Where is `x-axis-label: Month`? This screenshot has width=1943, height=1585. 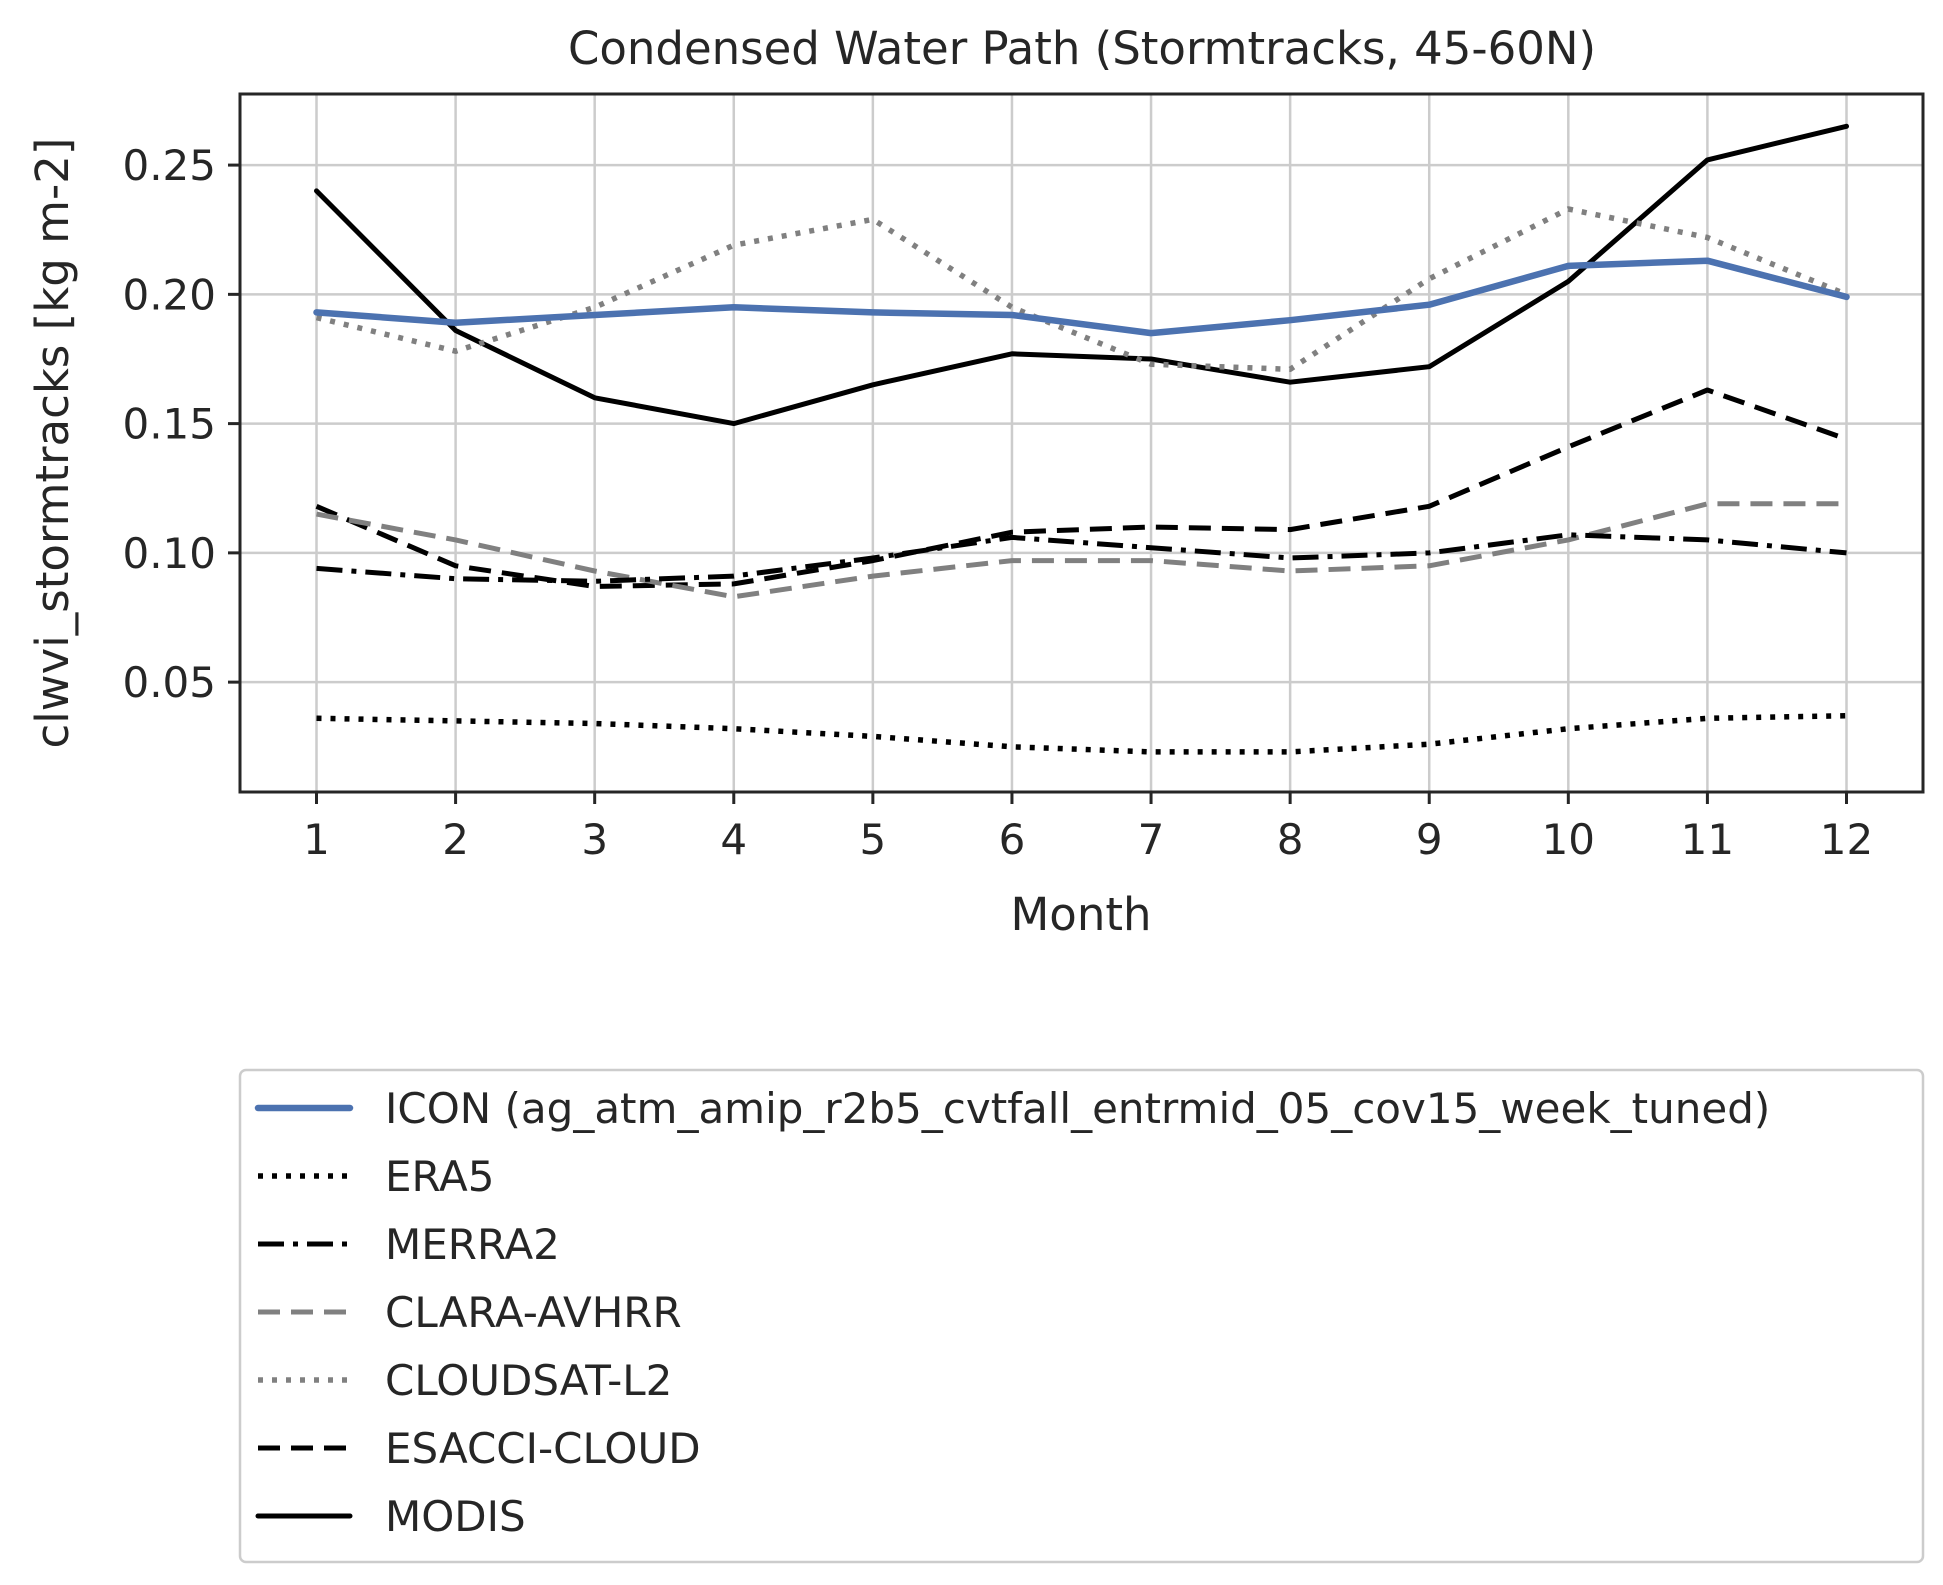 x-axis-label: Month is located at coordinates (1080, 914).